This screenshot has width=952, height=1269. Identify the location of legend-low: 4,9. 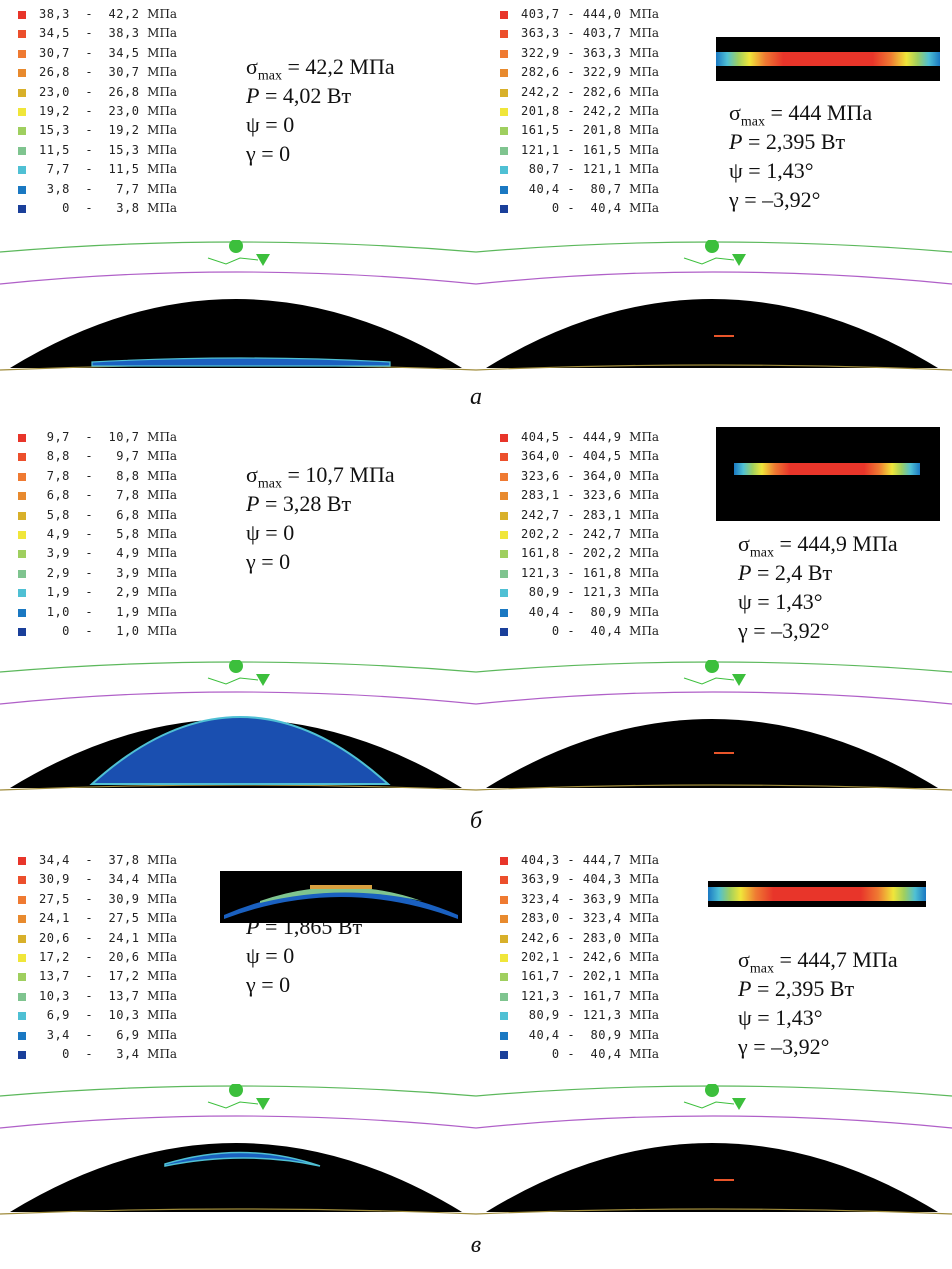
(54, 533).